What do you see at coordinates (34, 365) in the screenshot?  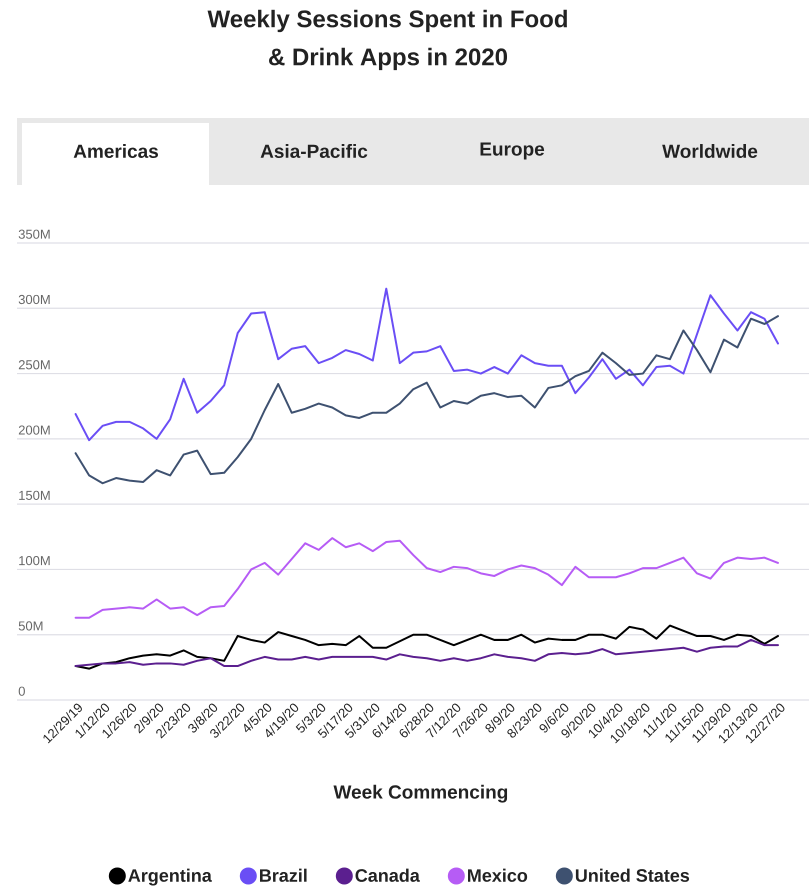 I see `y-tick-label: 250M` at bounding box center [34, 365].